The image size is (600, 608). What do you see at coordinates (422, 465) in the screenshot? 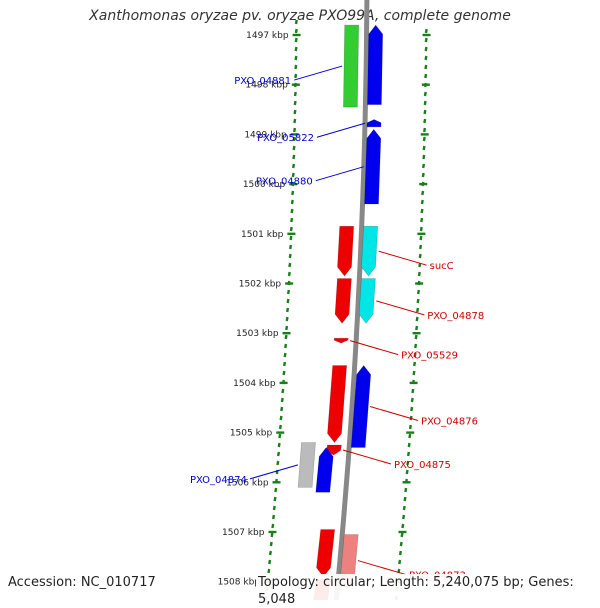
I see `gene-label: PXO_04875` at bounding box center [422, 465].